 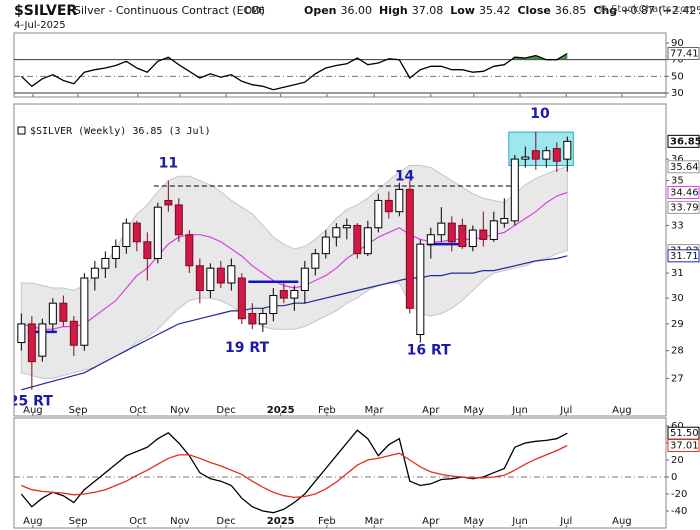 I want to click on instrument-name: Silver - Continuous Contract (EOD), so click(x=169, y=10).